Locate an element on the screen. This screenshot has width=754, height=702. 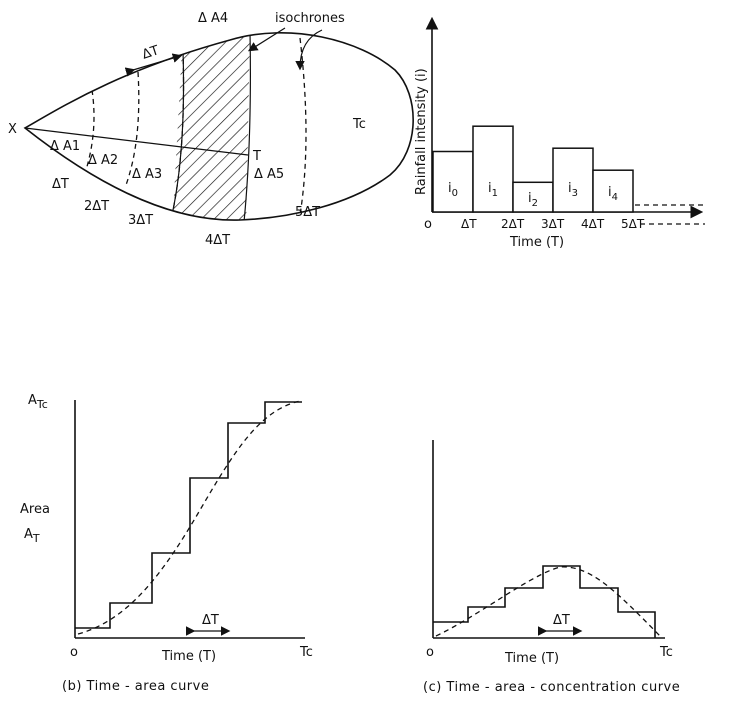
hyeto-bars: i0 i1 i2 i3 i4 is located at coordinates (533, 169).